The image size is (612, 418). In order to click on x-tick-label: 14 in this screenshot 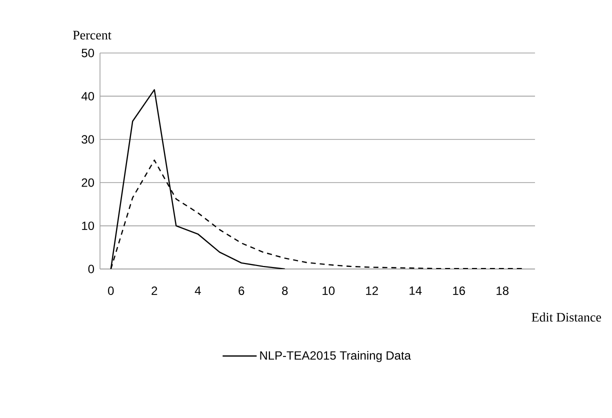, I will do `click(416, 290)`.